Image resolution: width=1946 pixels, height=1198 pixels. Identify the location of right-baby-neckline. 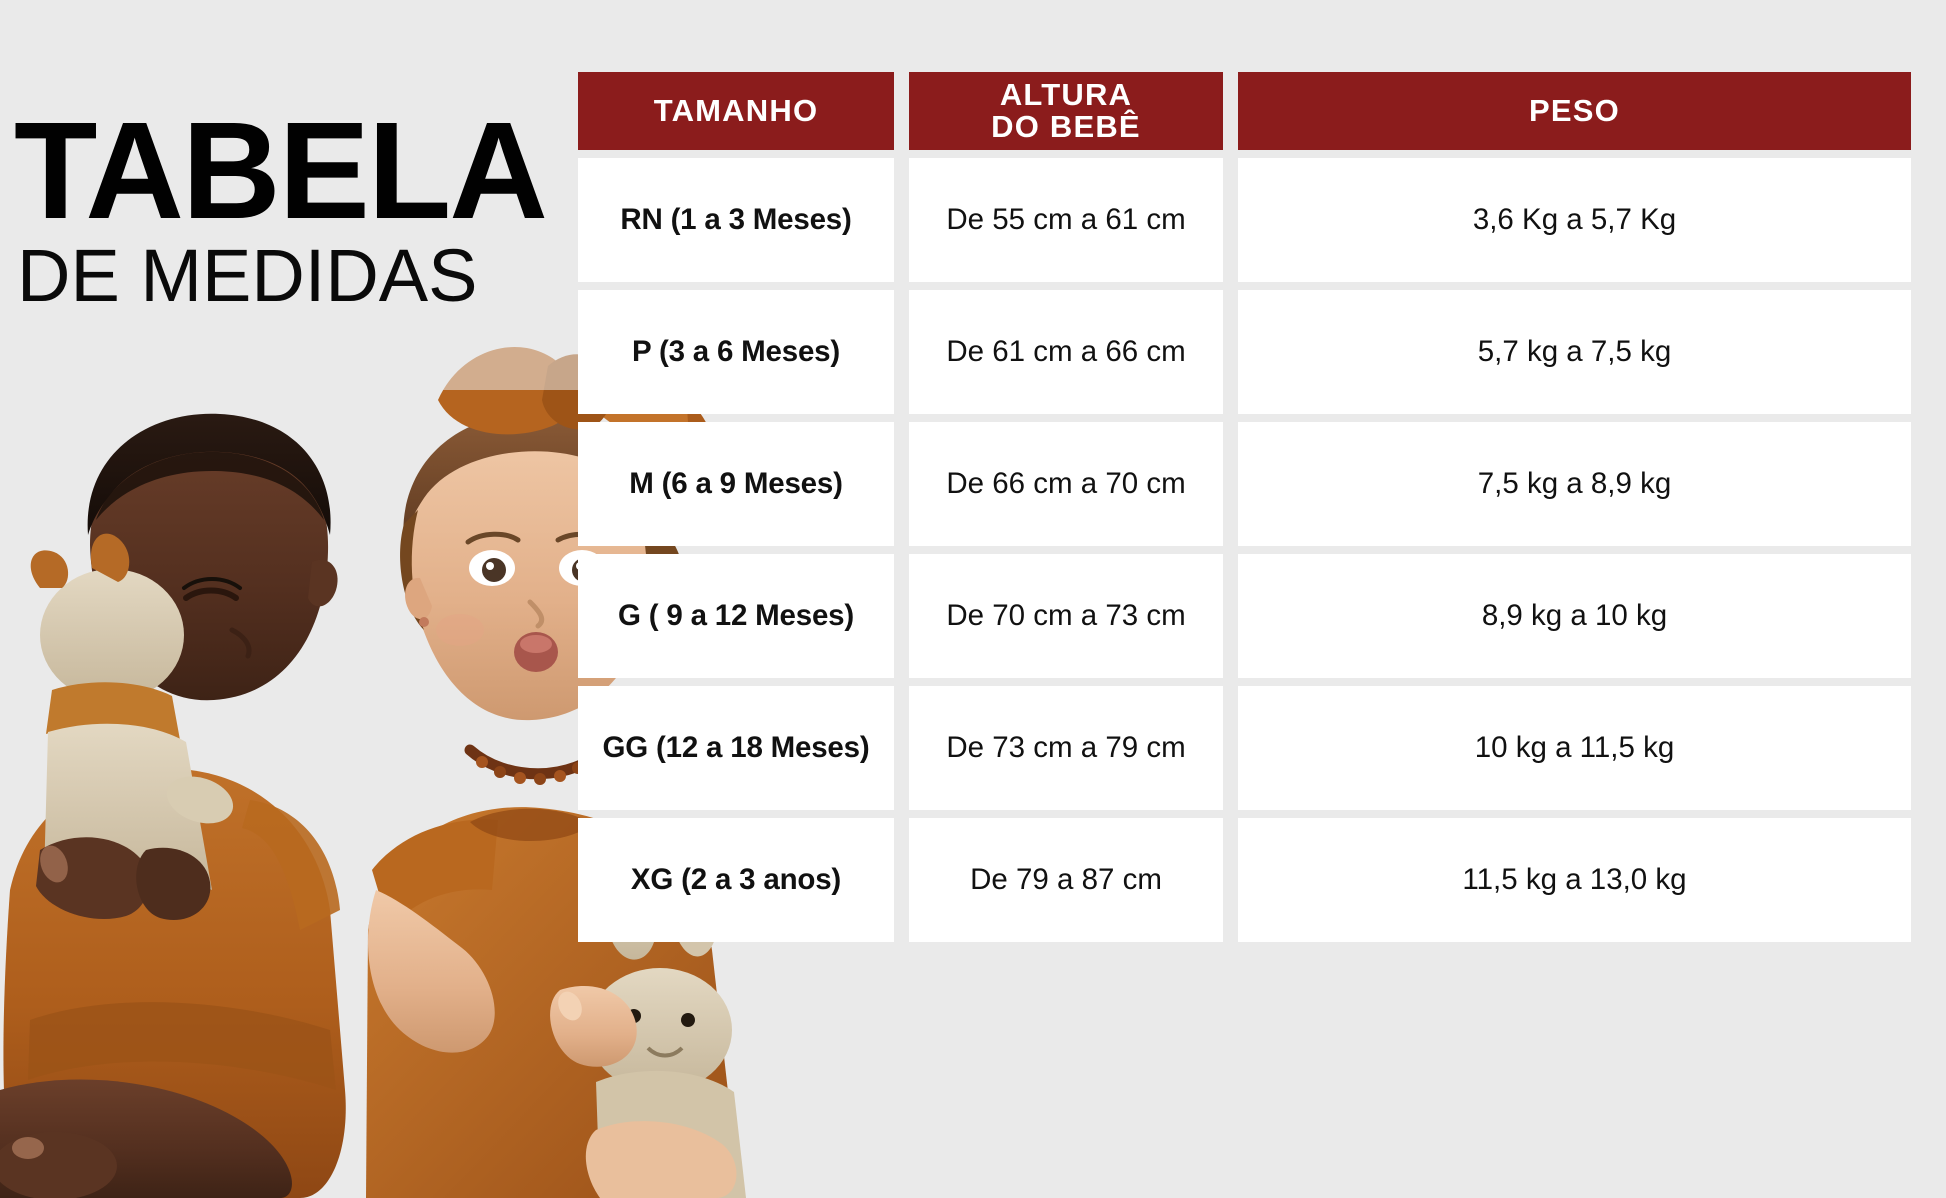
(531, 824).